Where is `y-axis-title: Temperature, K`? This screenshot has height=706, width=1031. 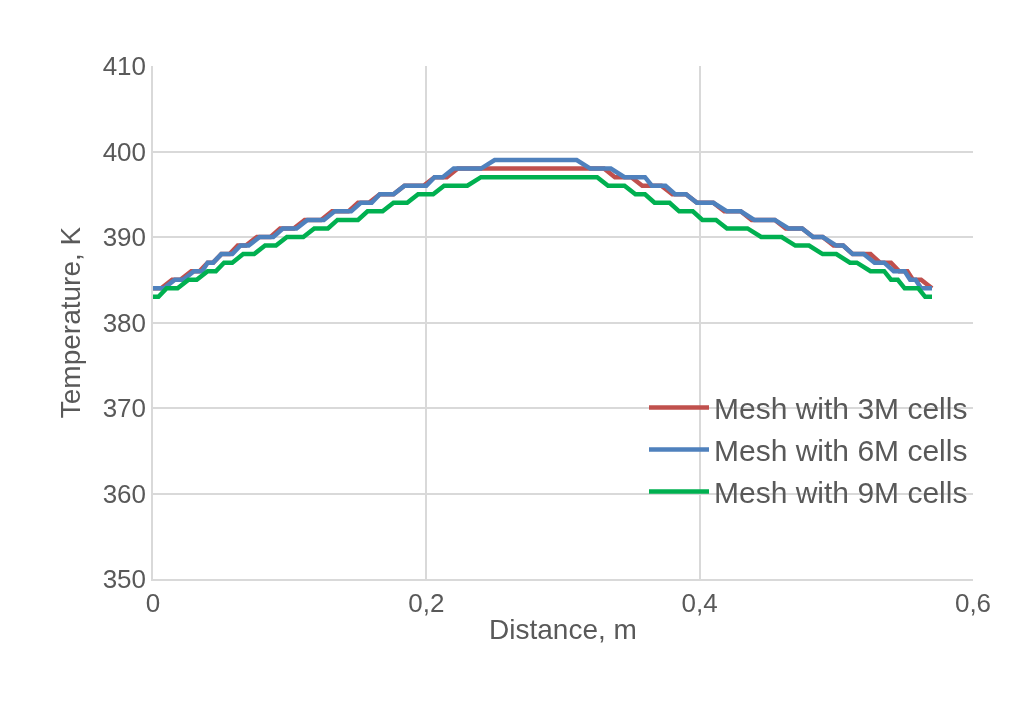 y-axis-title: Temperature, K is located at coordinates (70, 322).